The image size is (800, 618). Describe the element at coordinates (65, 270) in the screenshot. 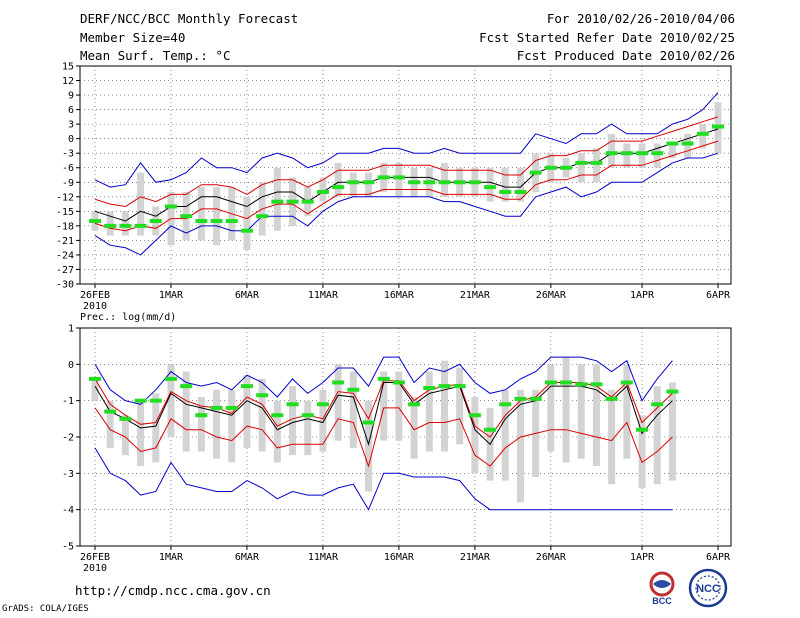

I see `y-tick-label: -27` at that location.